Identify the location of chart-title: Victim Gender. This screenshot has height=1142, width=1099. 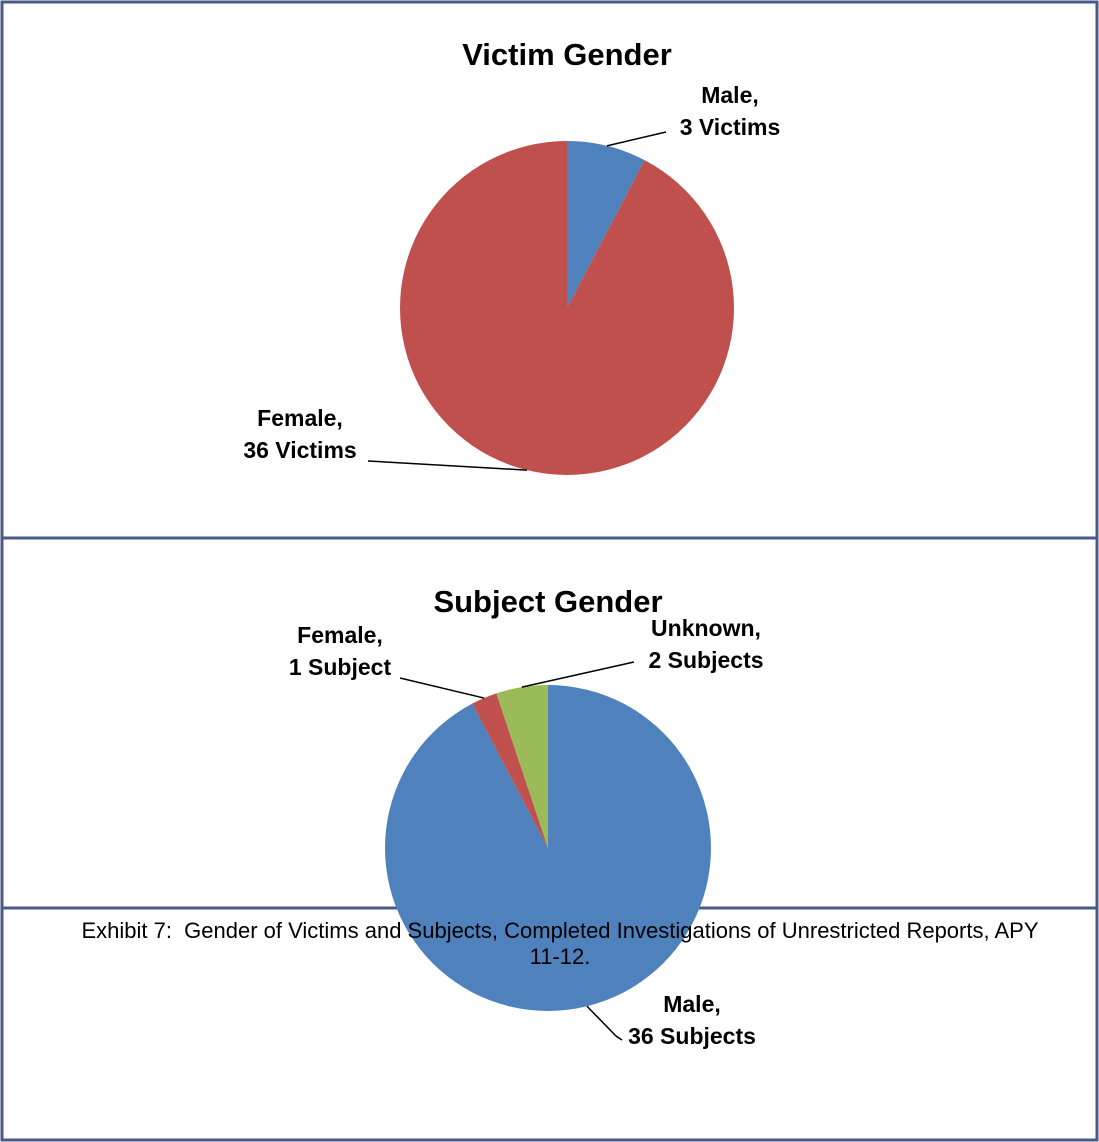
(567, 54).